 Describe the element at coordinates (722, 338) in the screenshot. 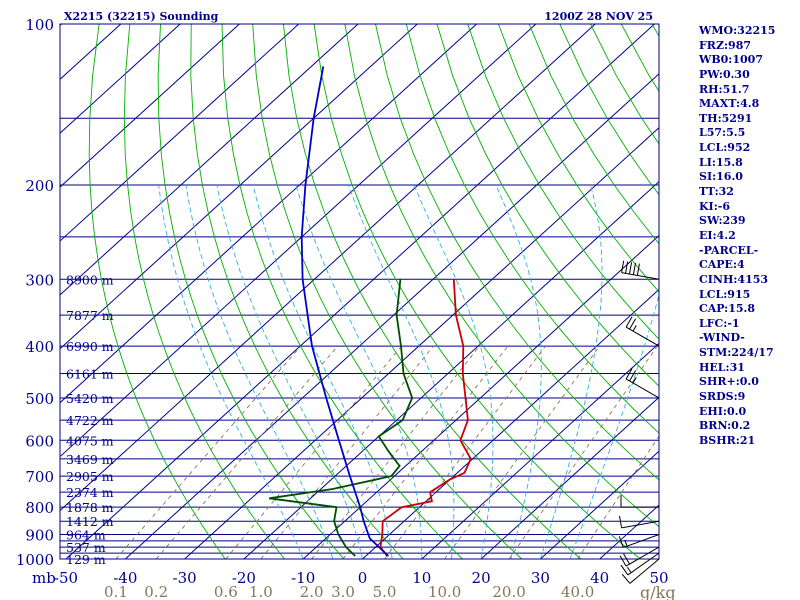

I see `index-value: -WIND-` at that location.